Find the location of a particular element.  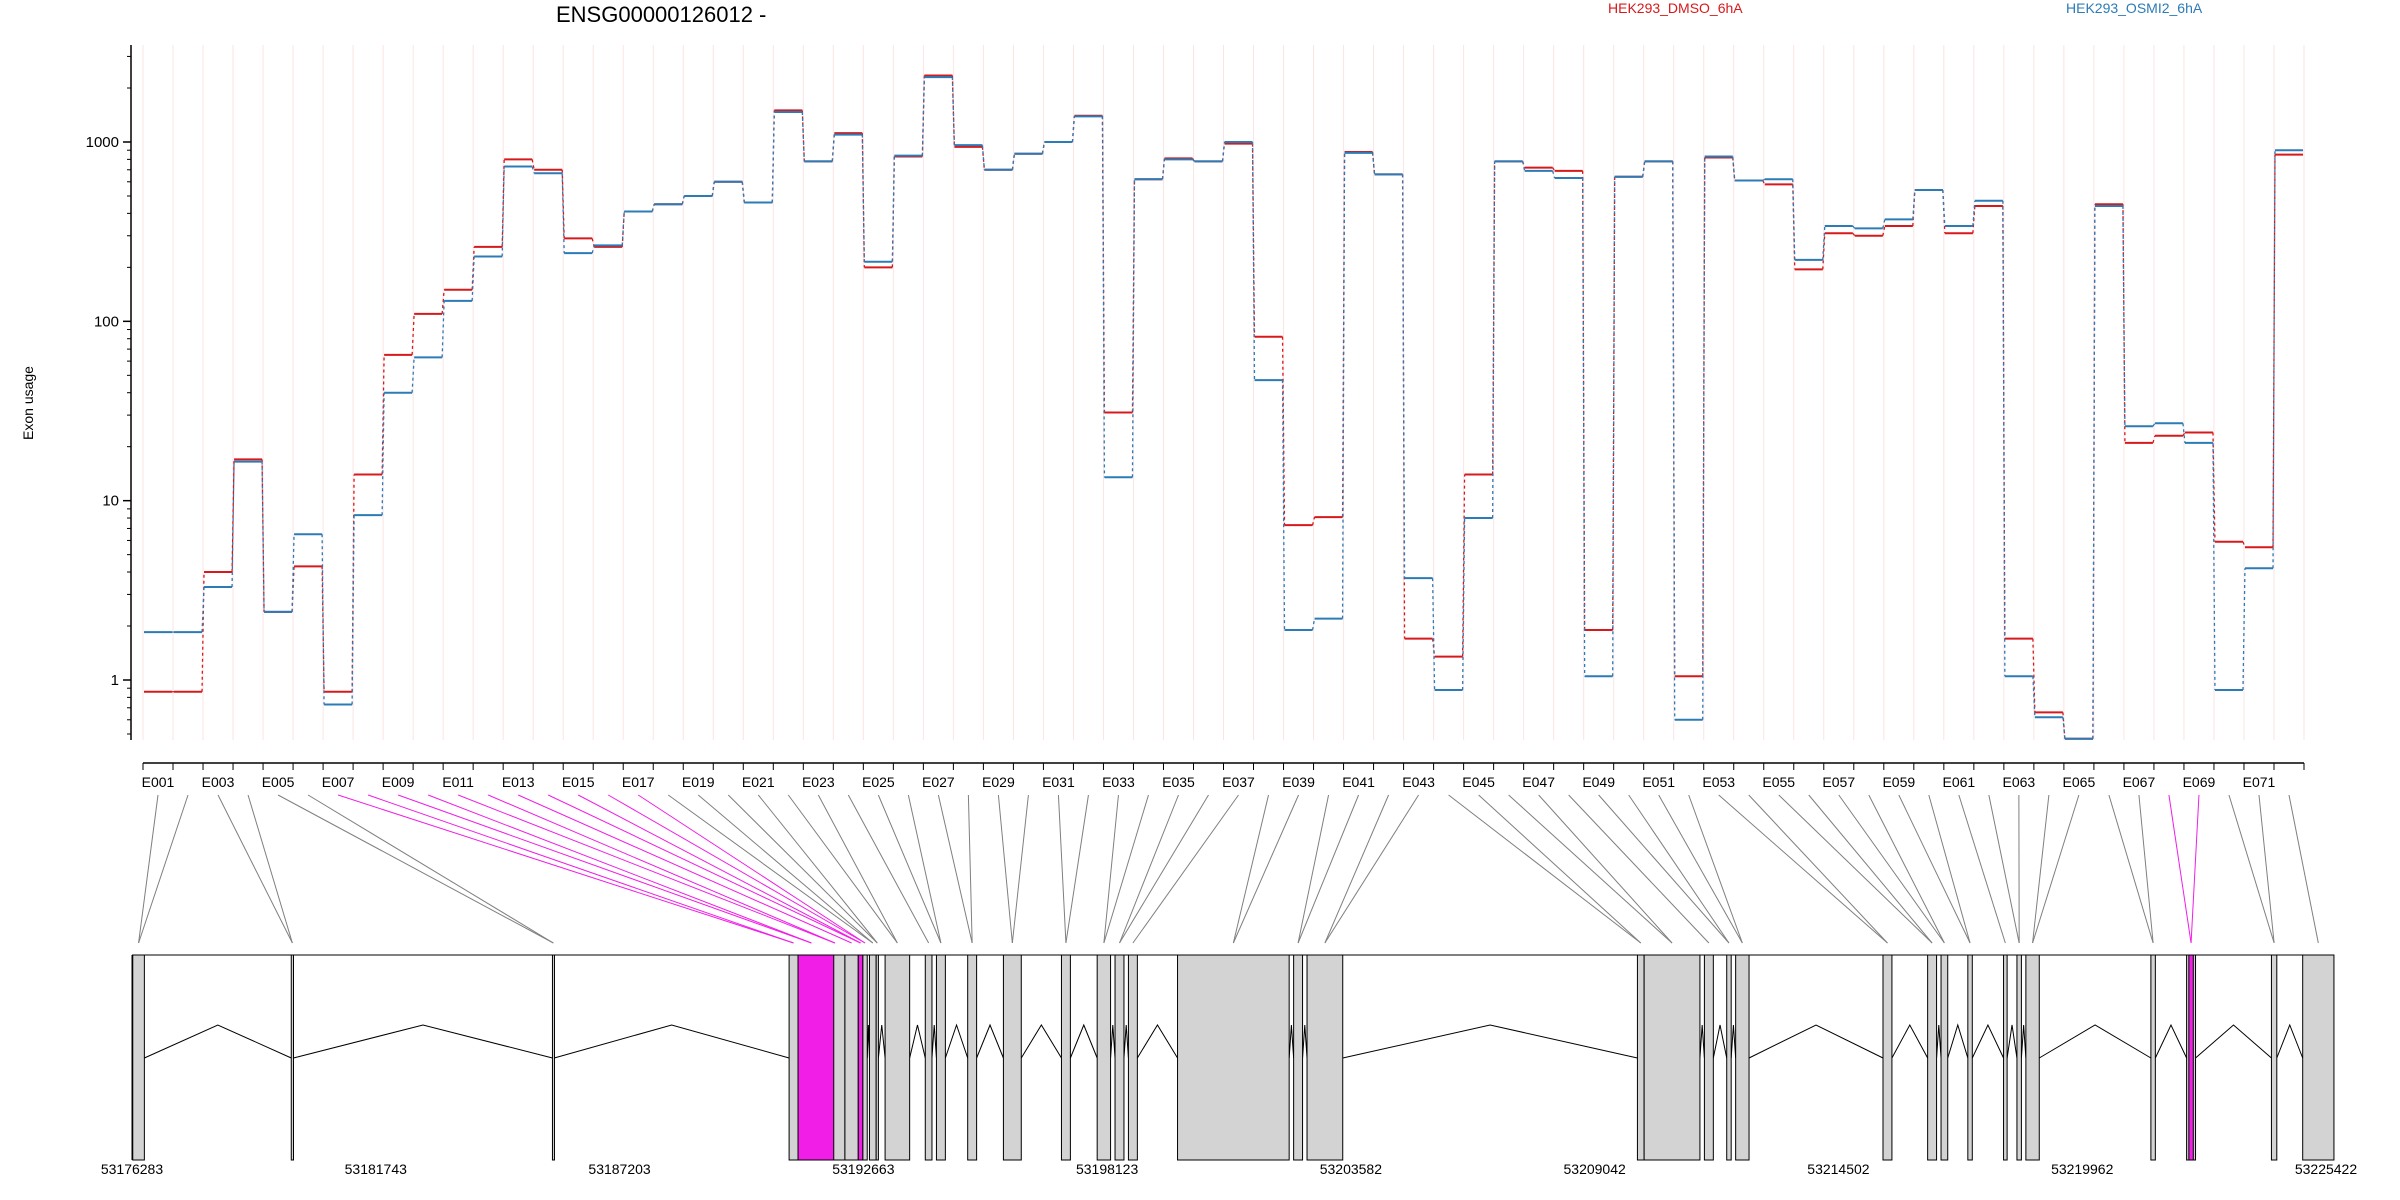

y-tick-label: 1000 is located at coordinates (102, 142).